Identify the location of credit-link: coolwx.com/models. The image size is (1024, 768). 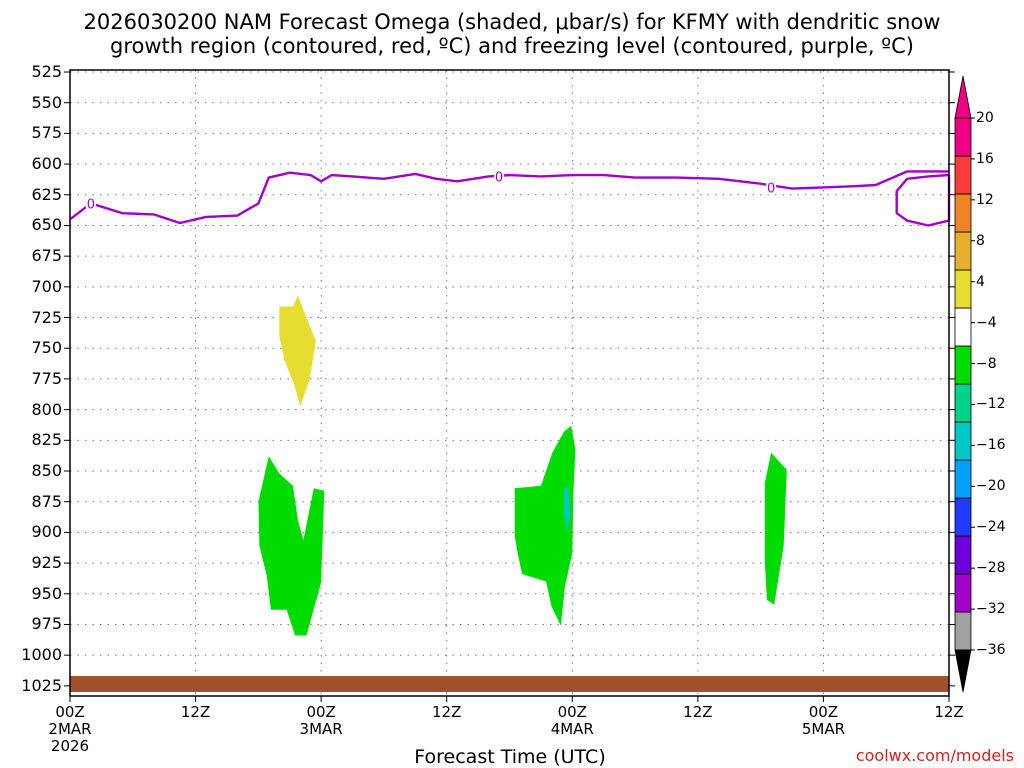
(934, 755).